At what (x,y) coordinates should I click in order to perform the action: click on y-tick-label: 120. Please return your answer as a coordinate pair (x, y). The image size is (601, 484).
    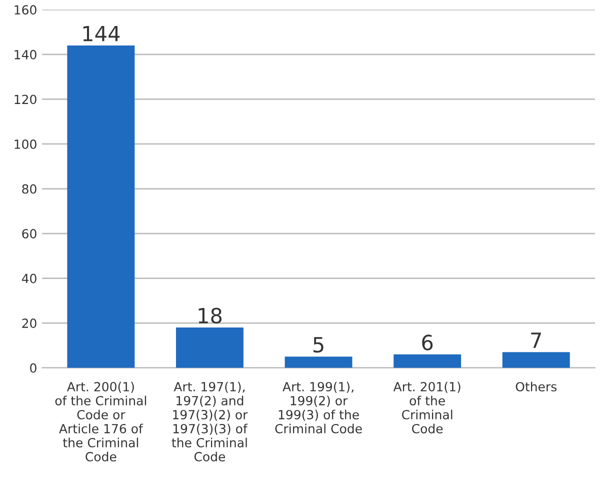
    Looking at the image, I should click on (25, 99).